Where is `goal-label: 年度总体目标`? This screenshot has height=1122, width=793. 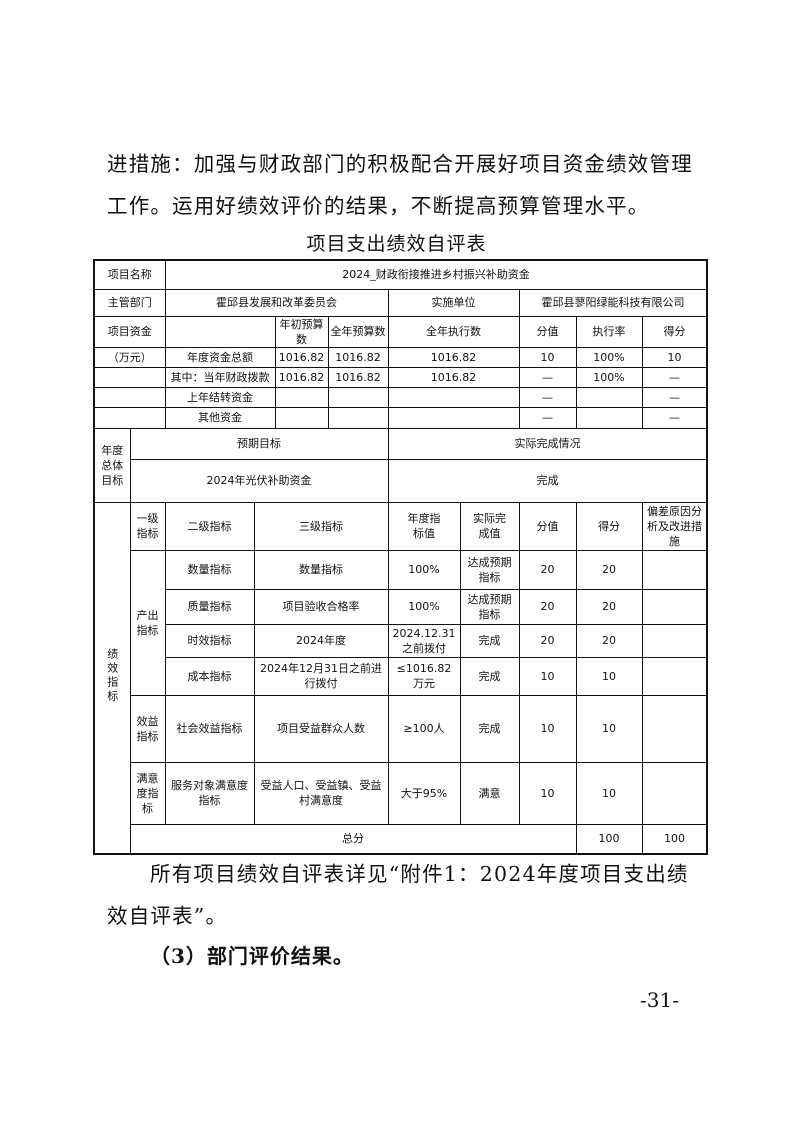 goal-label: 年度总体目标 is located at coordinates (112, 465).